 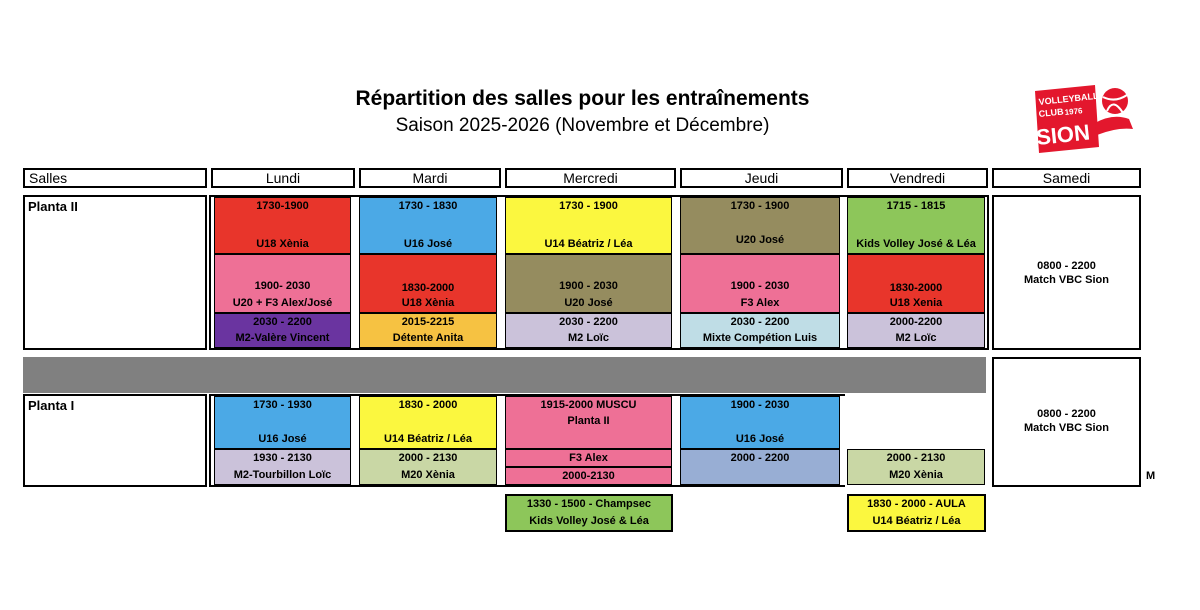 What do you see at coordinates (115, 178) in the screenshot?
I see `header-salles: Salles` at bounding box center [115, 178].